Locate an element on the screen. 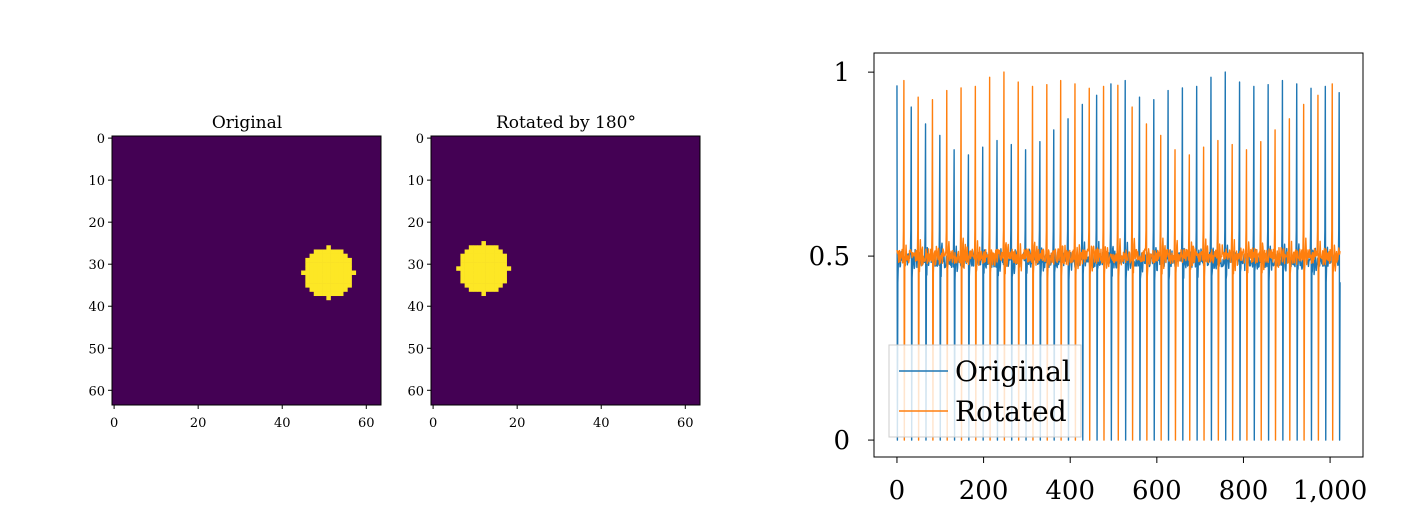 This screenshot has height=519, width=1424. legend-box is located at coordinates (985, 391).